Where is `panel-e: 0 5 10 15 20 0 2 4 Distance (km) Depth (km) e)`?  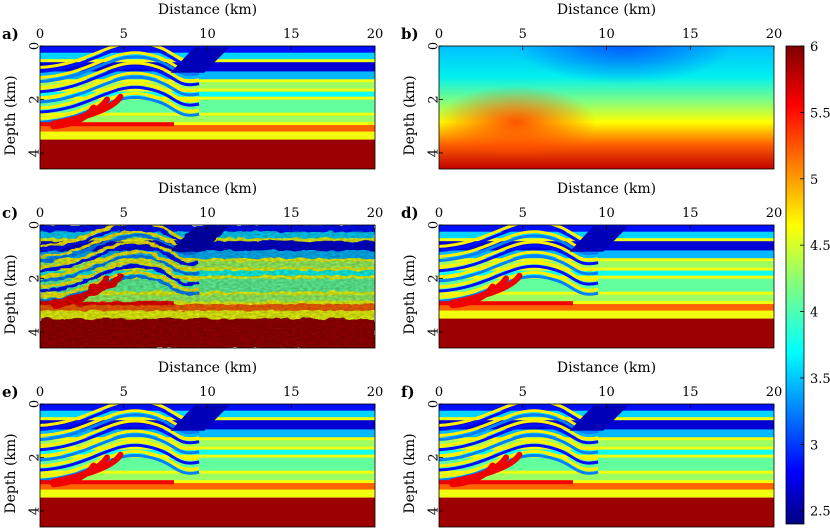 panel-e: 0 5 10 15 20 0 2 4 Distance (km) Depth (km) e) is located at coordinates (192, 444).